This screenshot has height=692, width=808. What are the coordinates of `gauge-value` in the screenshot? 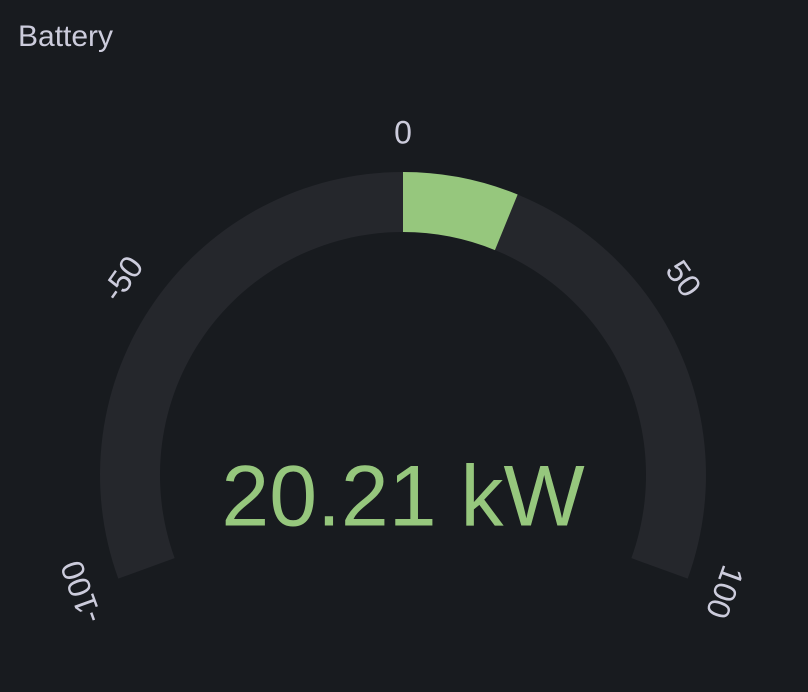 It's located at (460, 211).